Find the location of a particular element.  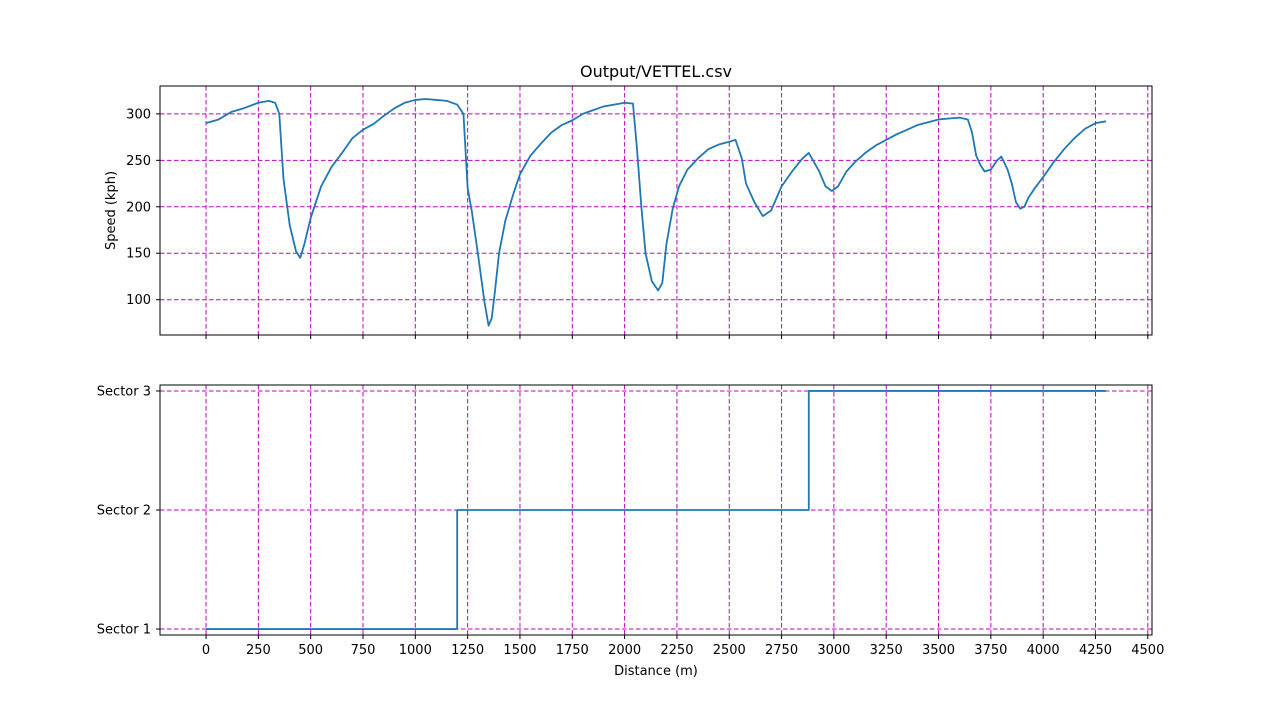

speed-chart-y-tick-label-250: 250 is located at coordinates (138, 161).